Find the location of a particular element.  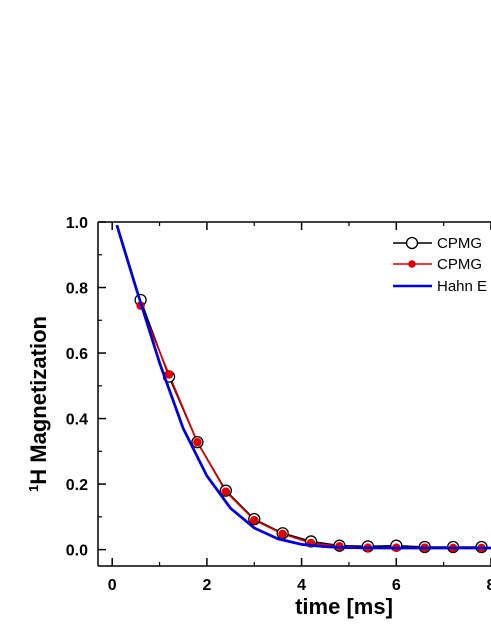

x-tick-label: 2 is located at coordinates (206, 585).